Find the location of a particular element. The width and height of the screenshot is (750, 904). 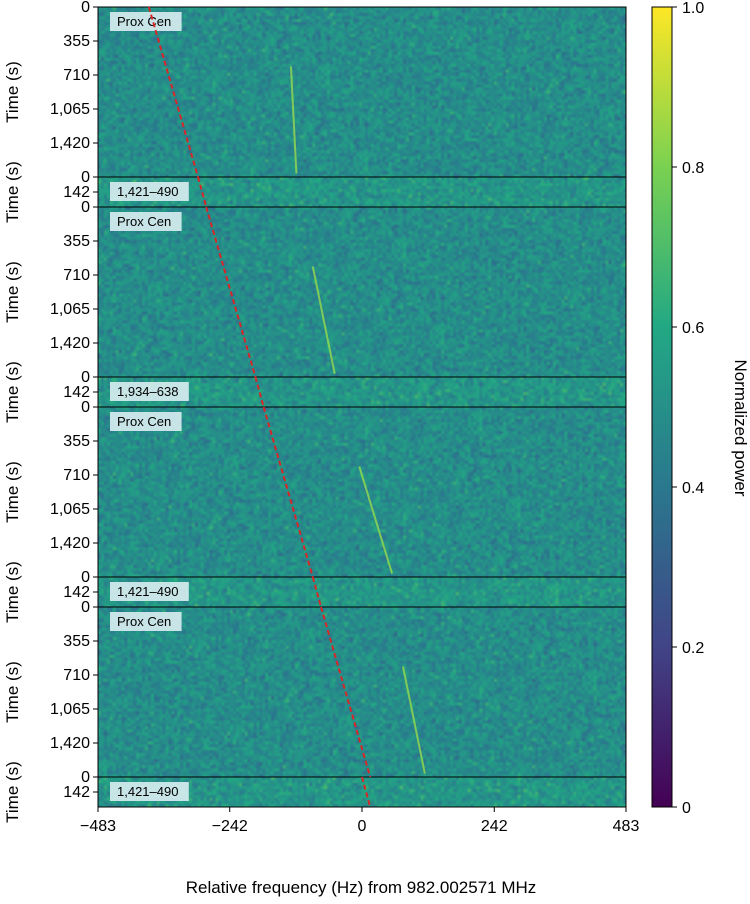

colorbar: 0 0.2 0.4 0.6 0.8 1.0 is located at coordinates (677, 408).